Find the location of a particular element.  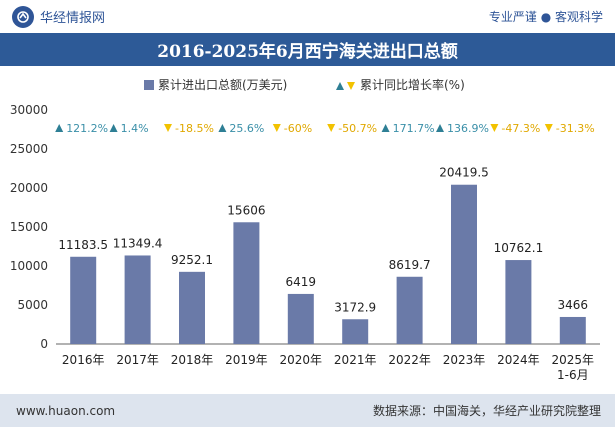

x-category-label: 2024年 is located at coordinates (518, 360).